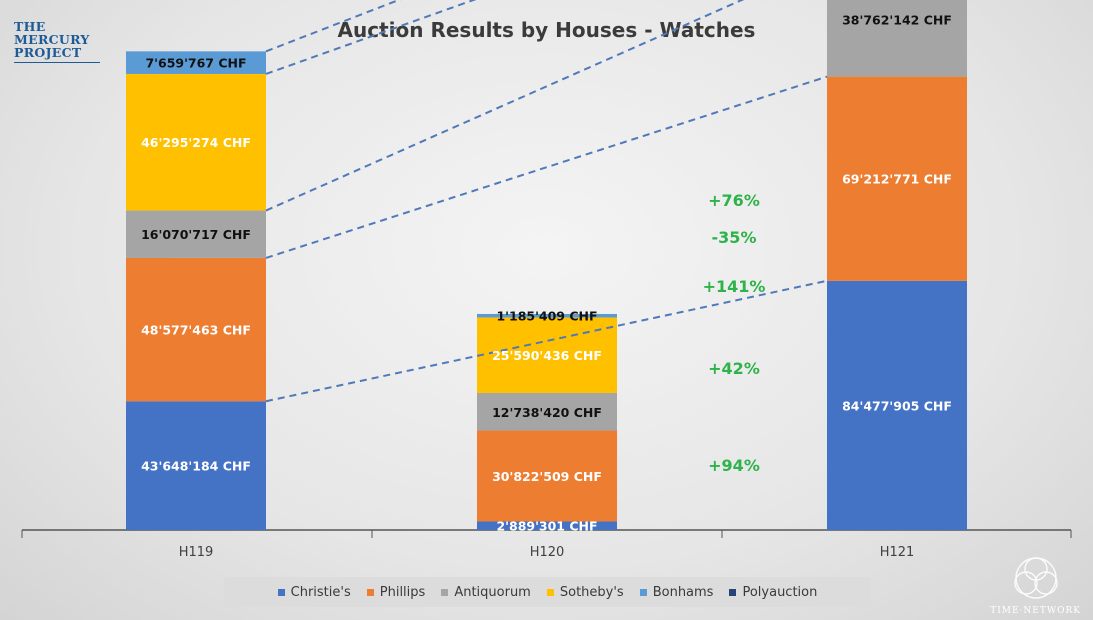 The height and width of the screenshot is (620, 1093). Describe the element at coordinates (734, 465) in the screenshot. I see `growth-annotation: +94%` at that location.